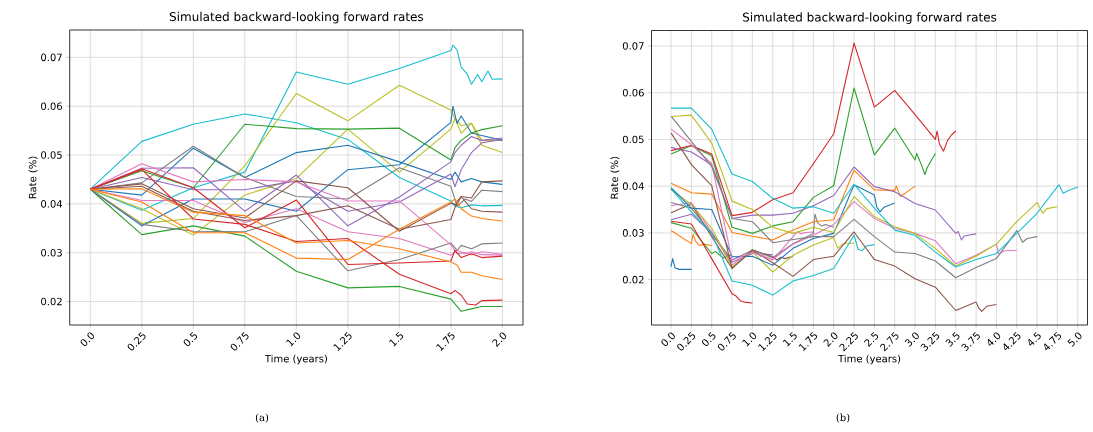 Image resolution: width=1093 pixels, height=432 pixels. I want to click on x-tick-label: 3.5, so click(952, 339).